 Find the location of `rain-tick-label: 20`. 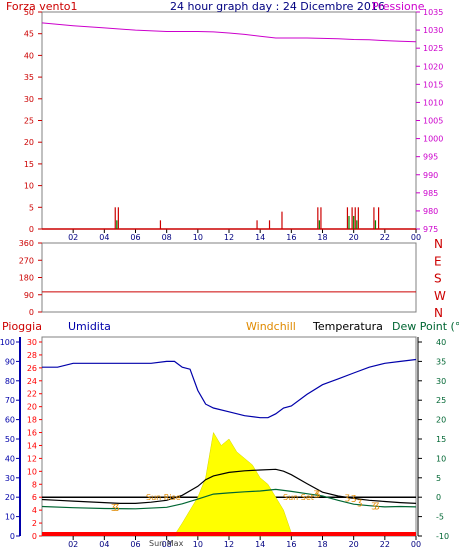

rain-tick-label: 20 is located at coordinates (32, 407).